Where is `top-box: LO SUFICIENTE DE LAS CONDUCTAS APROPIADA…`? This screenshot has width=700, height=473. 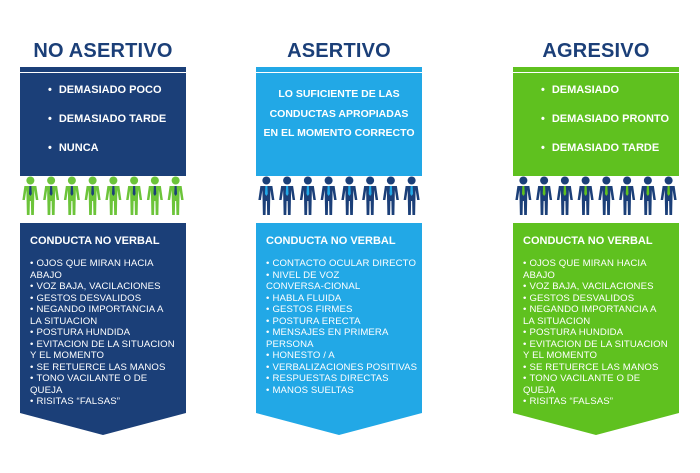
top-box: LO SUFICIENTE DE LAS CONDUCTAS APROPIADA… is located at coordinates (339, 124).